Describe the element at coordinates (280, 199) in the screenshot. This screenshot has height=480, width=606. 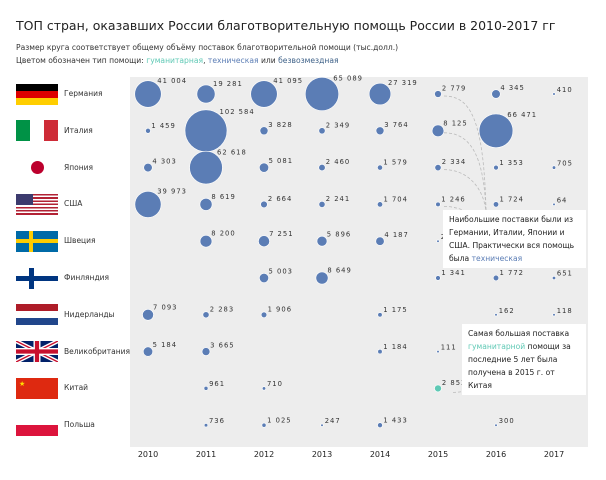
I see `value-label: 2 664` at that location.